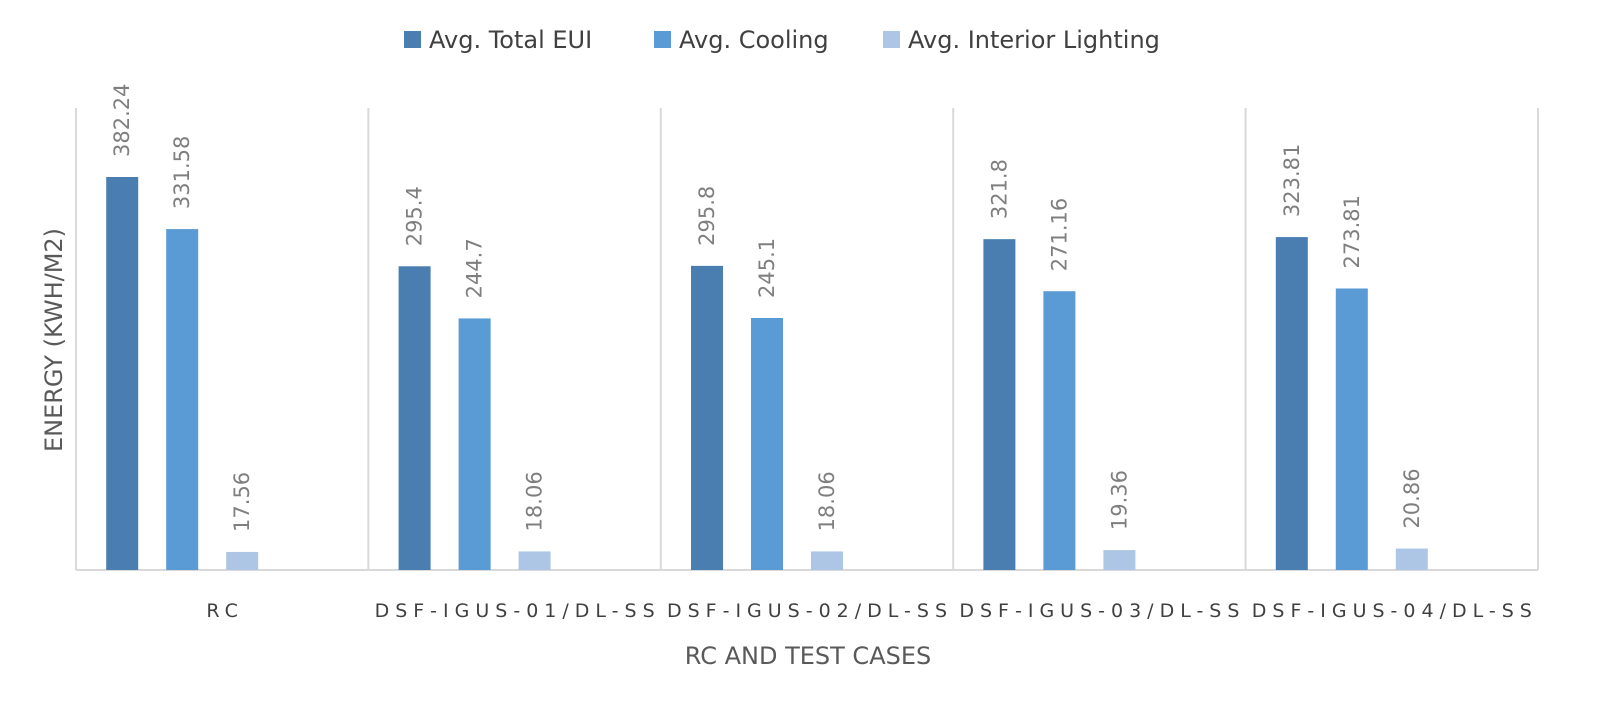 The image size is (1600, 701). I want to click on category-tick-label: DSF-IGUS-01/DL-SS, so click(518, 611).